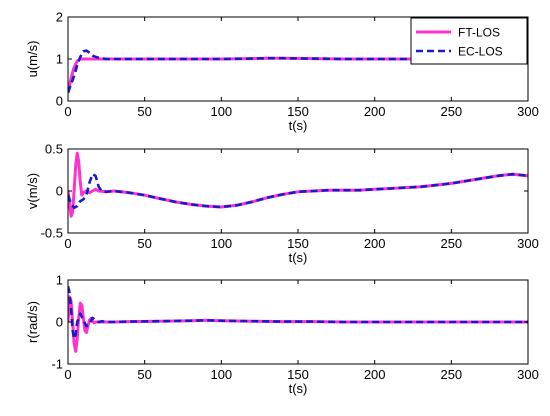 The width and height of the screenshot is (550, 416). What do you see at coordinates (480, 52) in the screenshot?
I see `legend-label-ec-los: EC-LOS` at bounding box center [480, 52].